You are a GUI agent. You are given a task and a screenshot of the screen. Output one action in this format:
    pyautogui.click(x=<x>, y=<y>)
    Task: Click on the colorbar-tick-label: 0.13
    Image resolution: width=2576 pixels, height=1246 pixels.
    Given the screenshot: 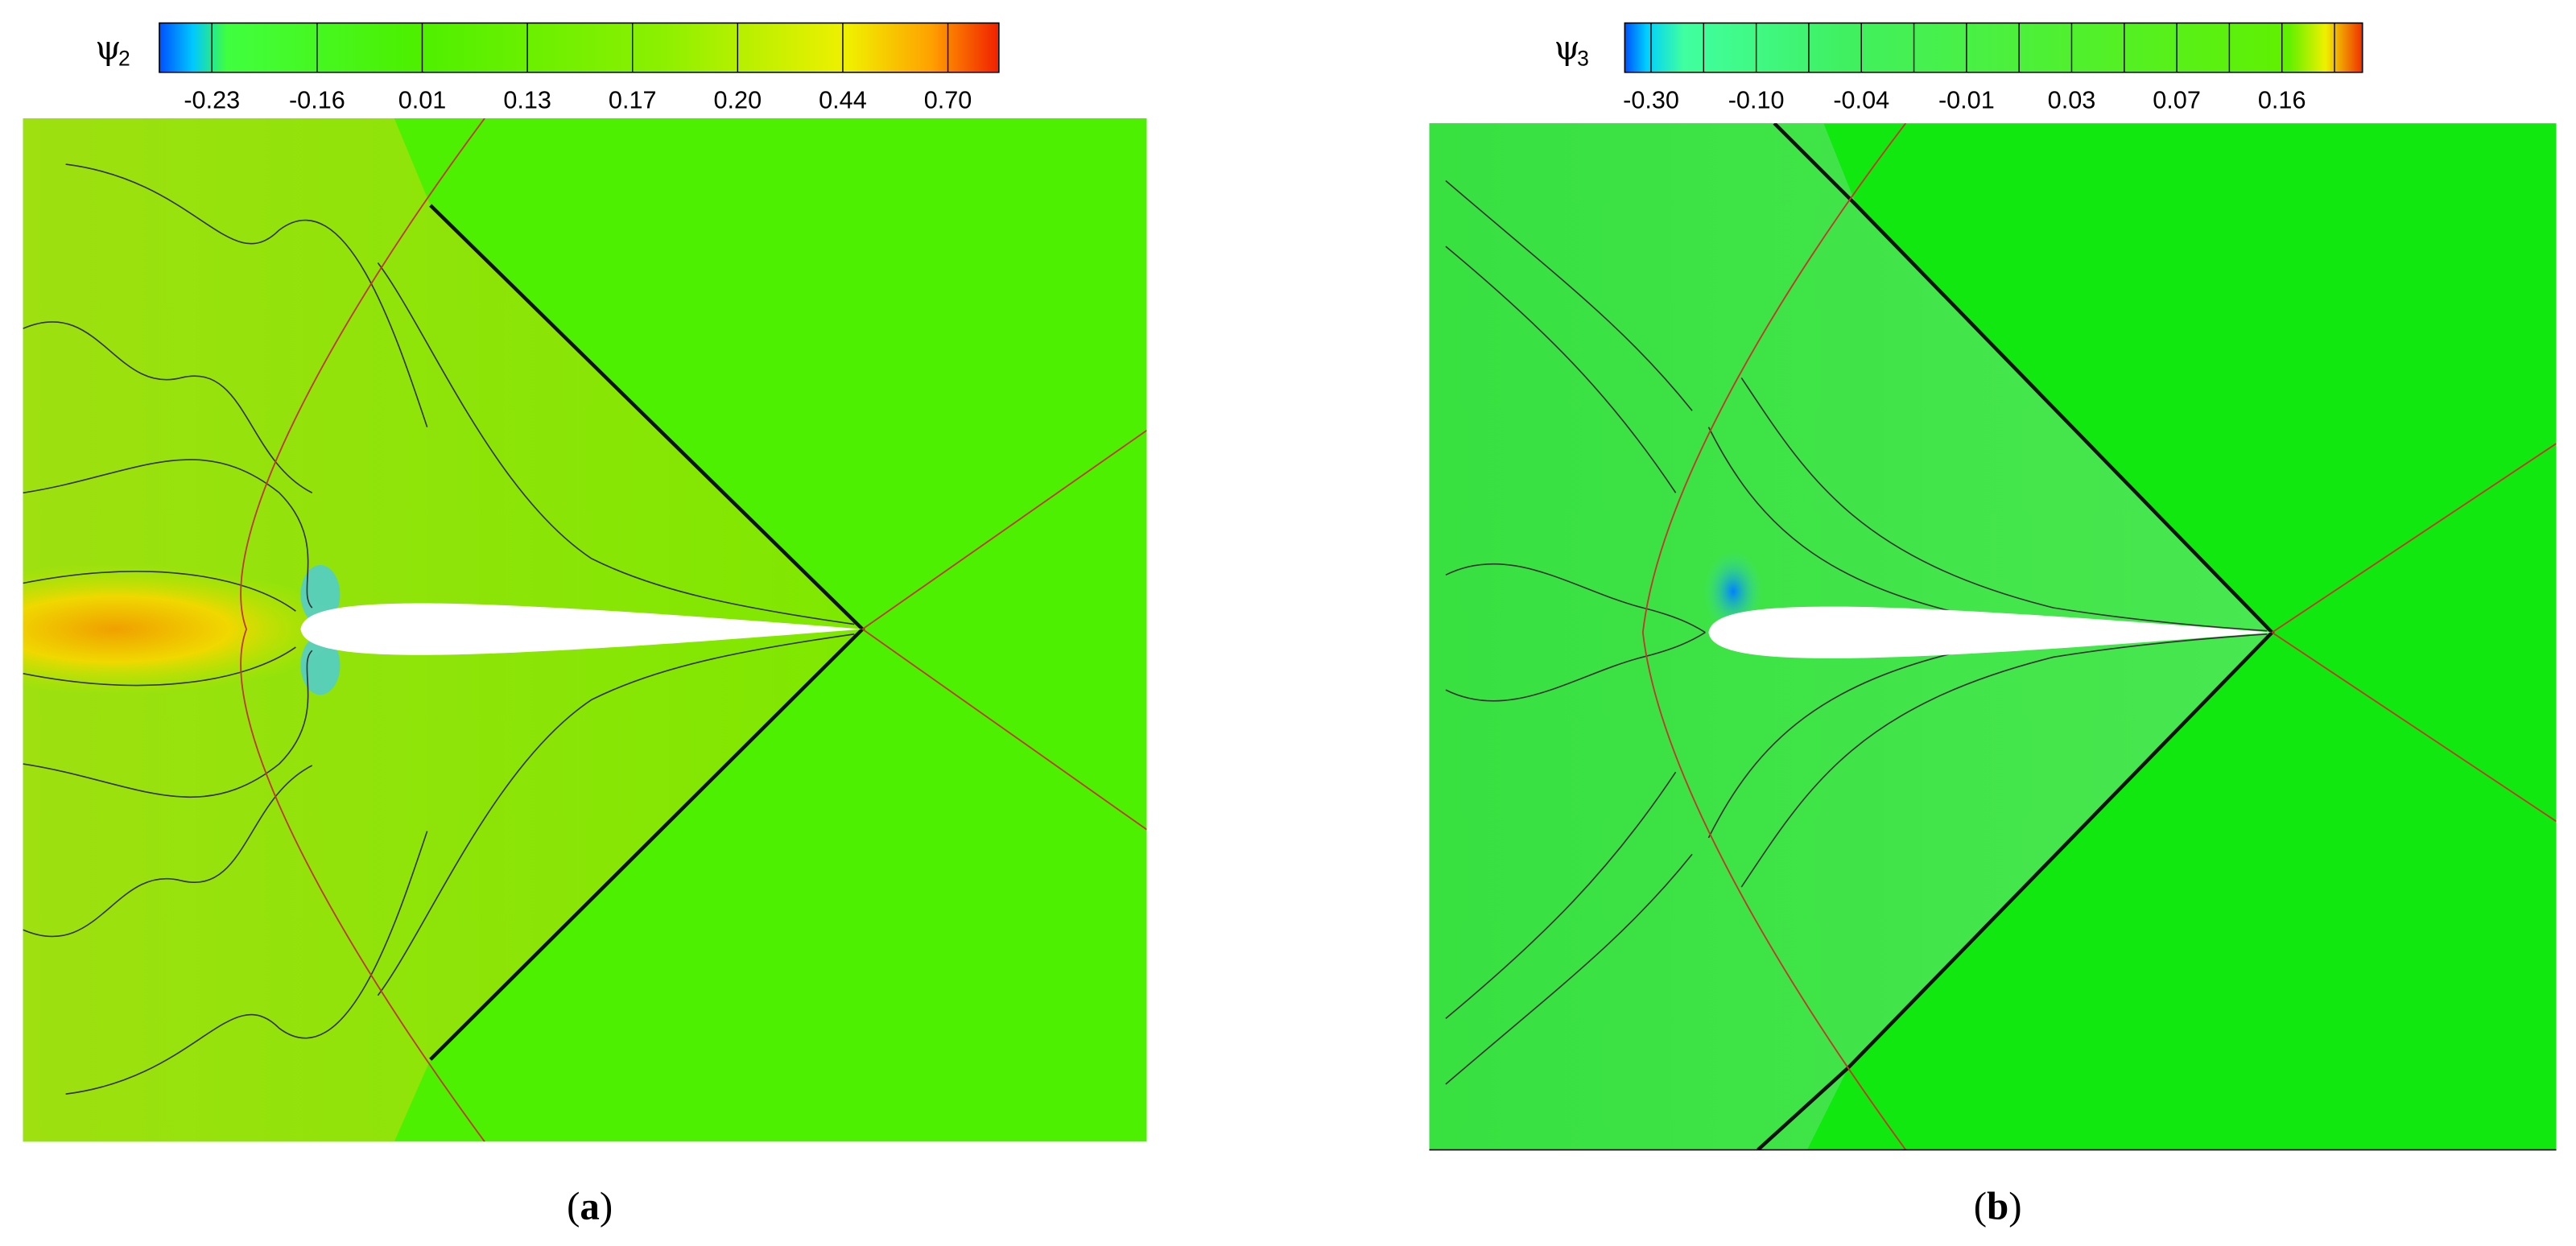 What is the action you would take?
    pyautogui.click(x=527, y=100)
    